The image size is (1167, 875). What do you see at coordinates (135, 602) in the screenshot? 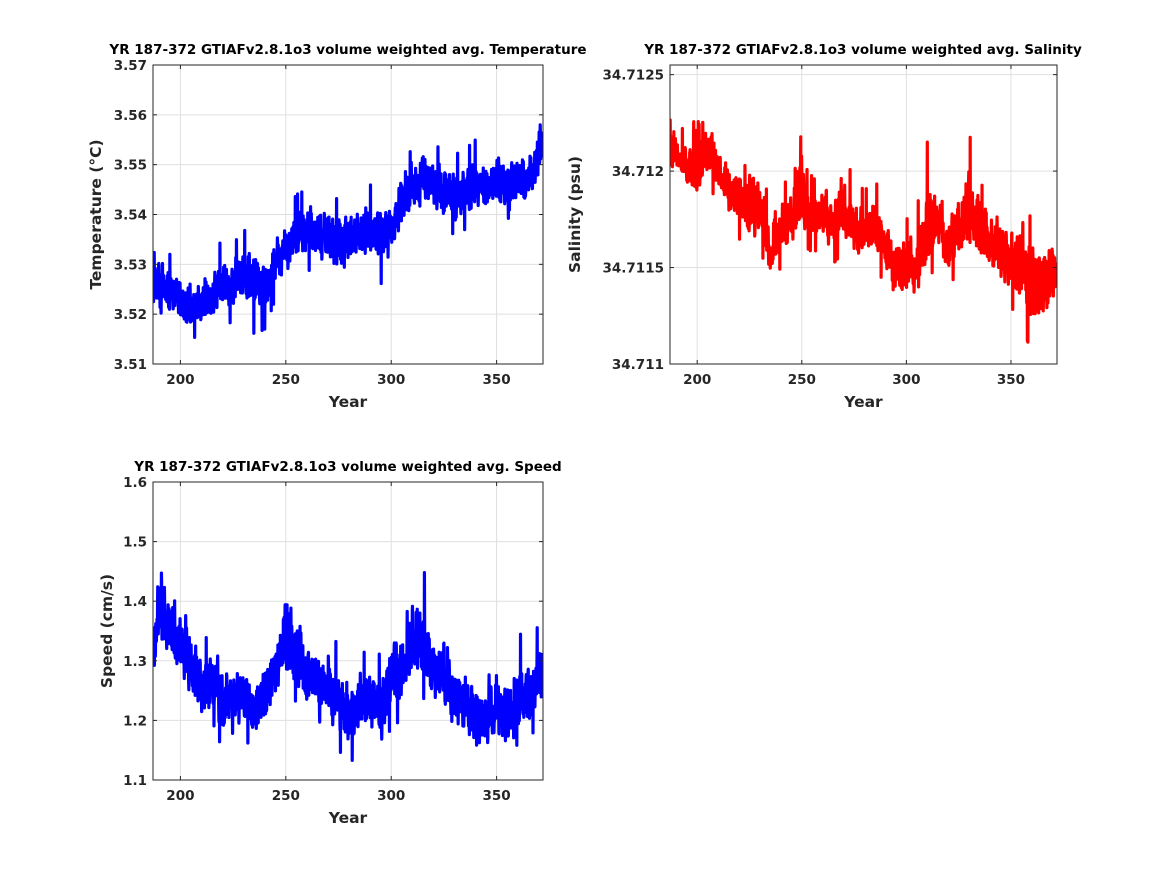
I see `y-tick-label: 1.4` at bounding box center [135, 602].